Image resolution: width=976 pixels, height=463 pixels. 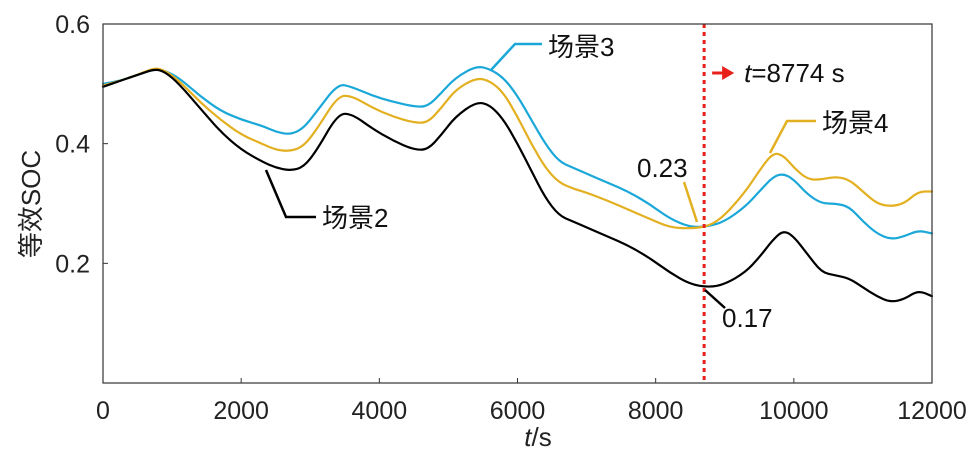 What do you see at coordinates (662, 168) in the screenshot?
I see `value-high-label: 0.23` at bounding box center [662, 168].